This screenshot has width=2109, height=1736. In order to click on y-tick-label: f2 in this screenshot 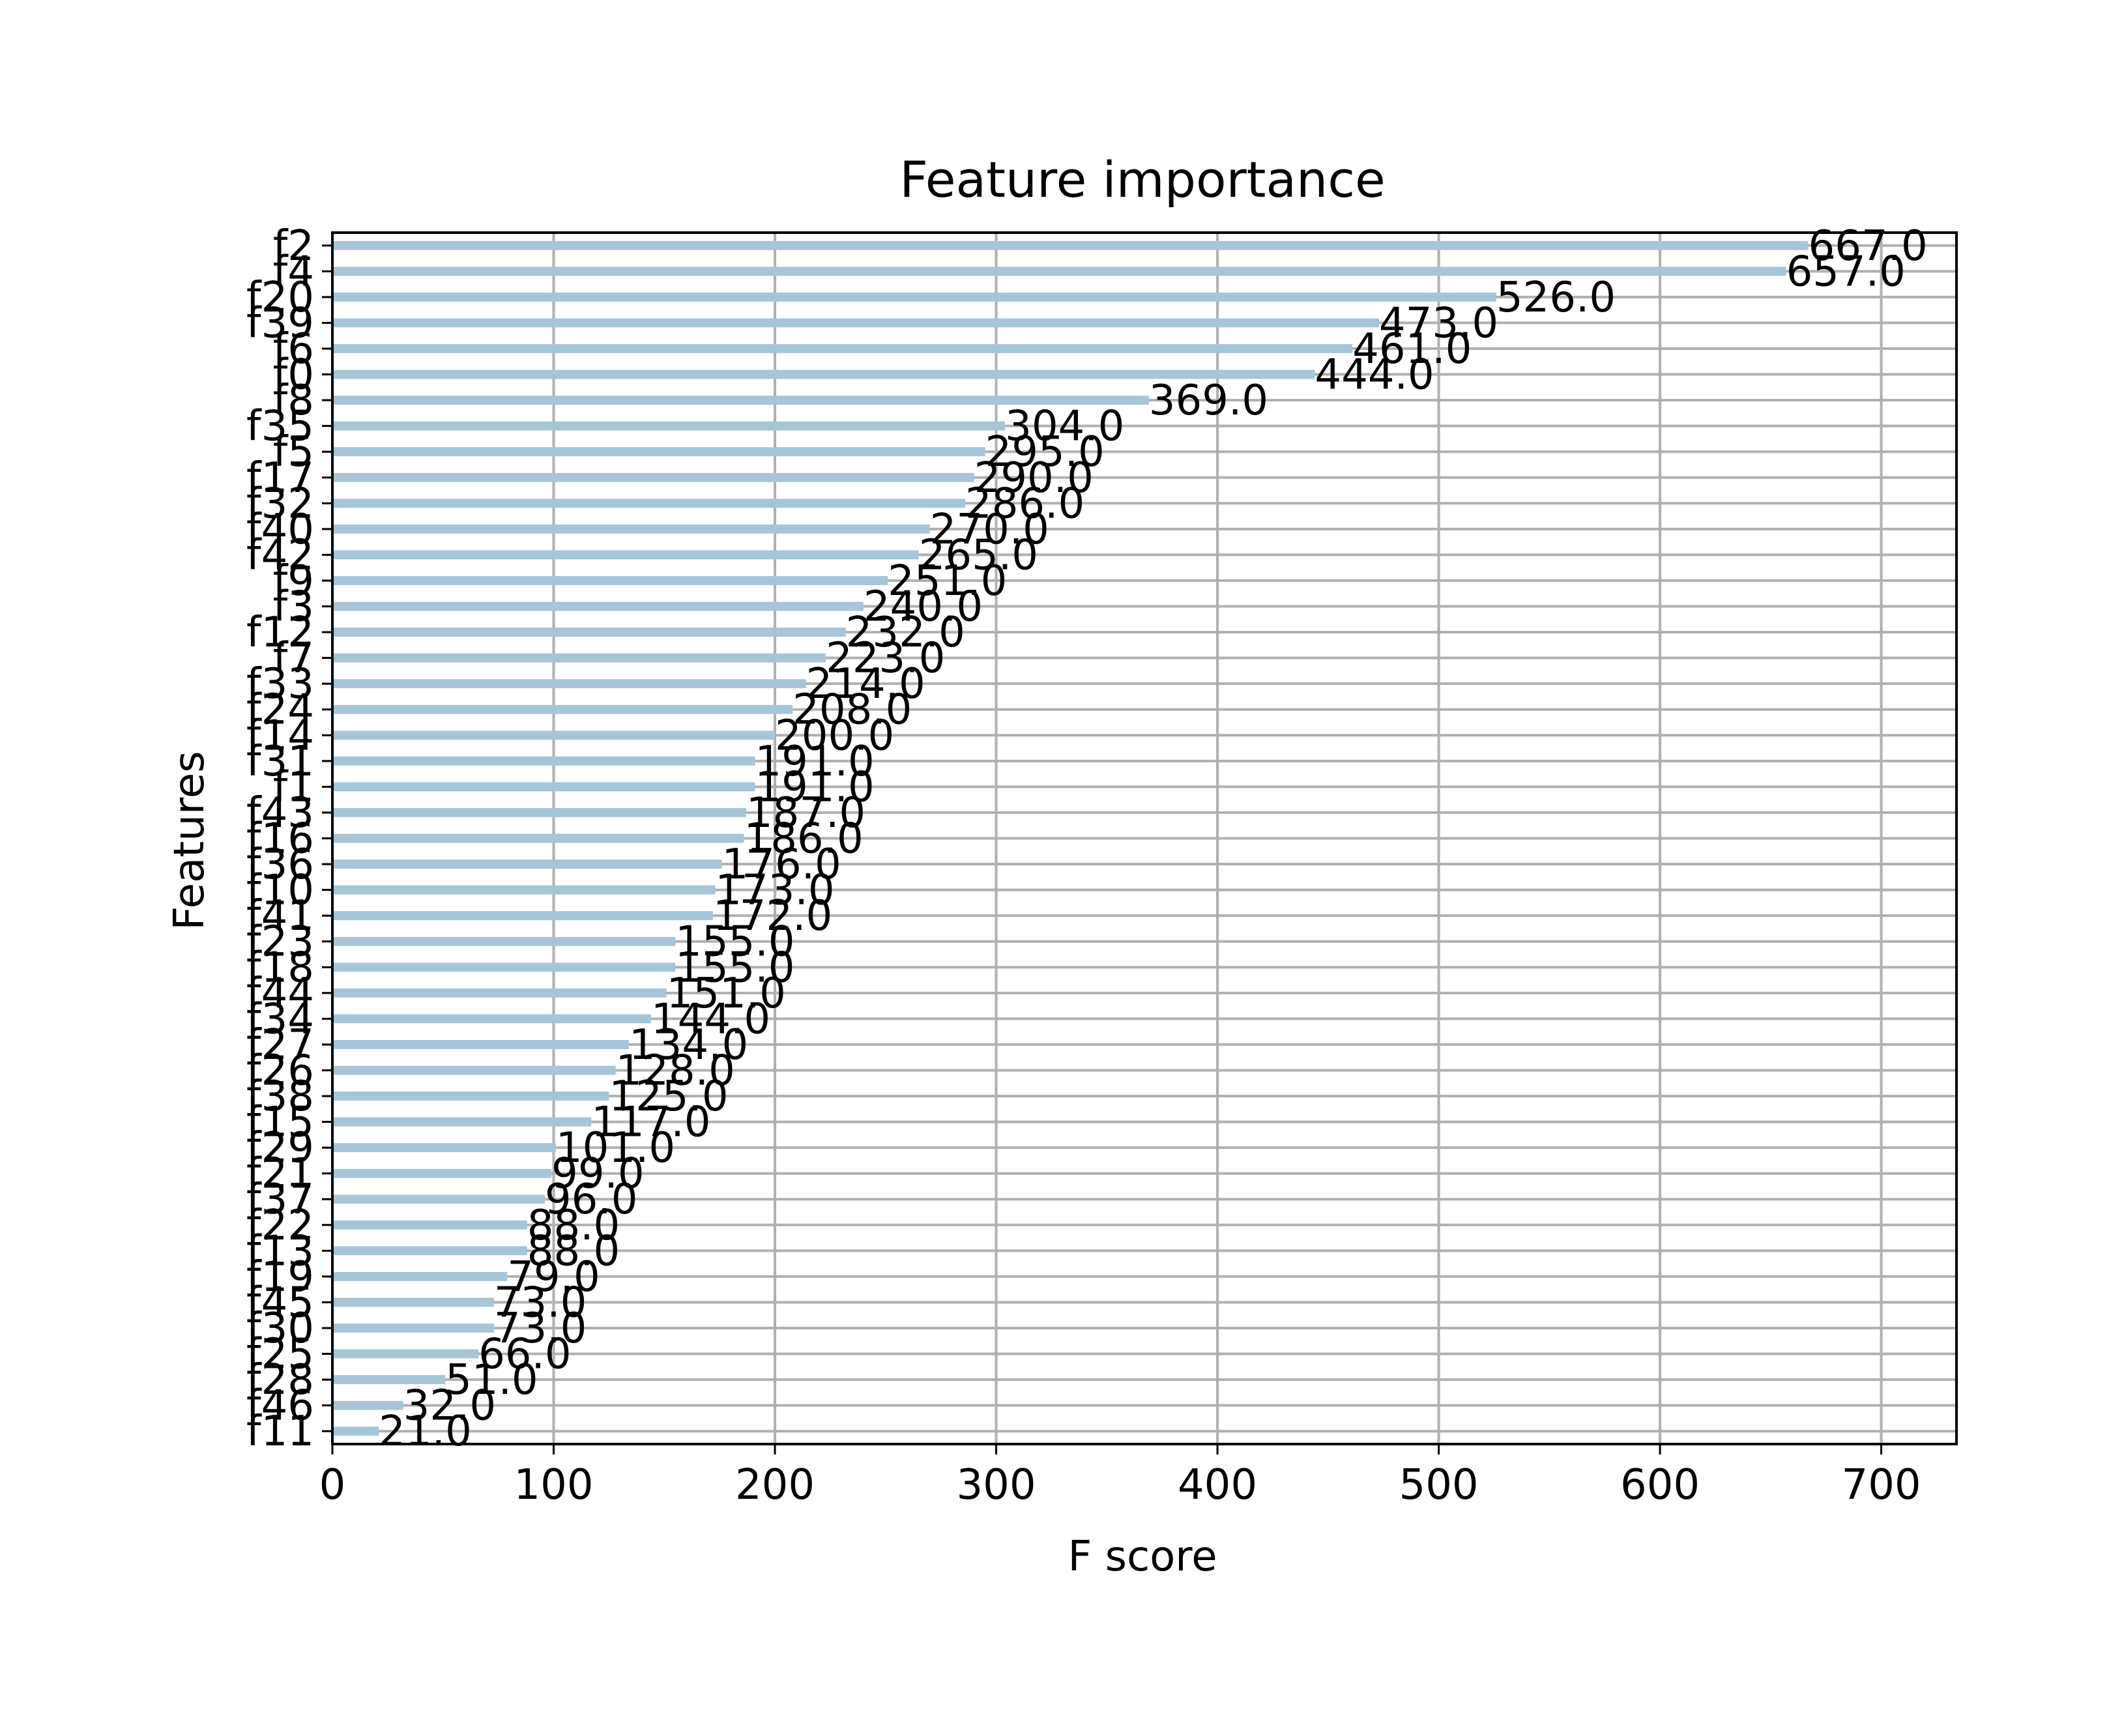, I will do `click(293, 246)`.